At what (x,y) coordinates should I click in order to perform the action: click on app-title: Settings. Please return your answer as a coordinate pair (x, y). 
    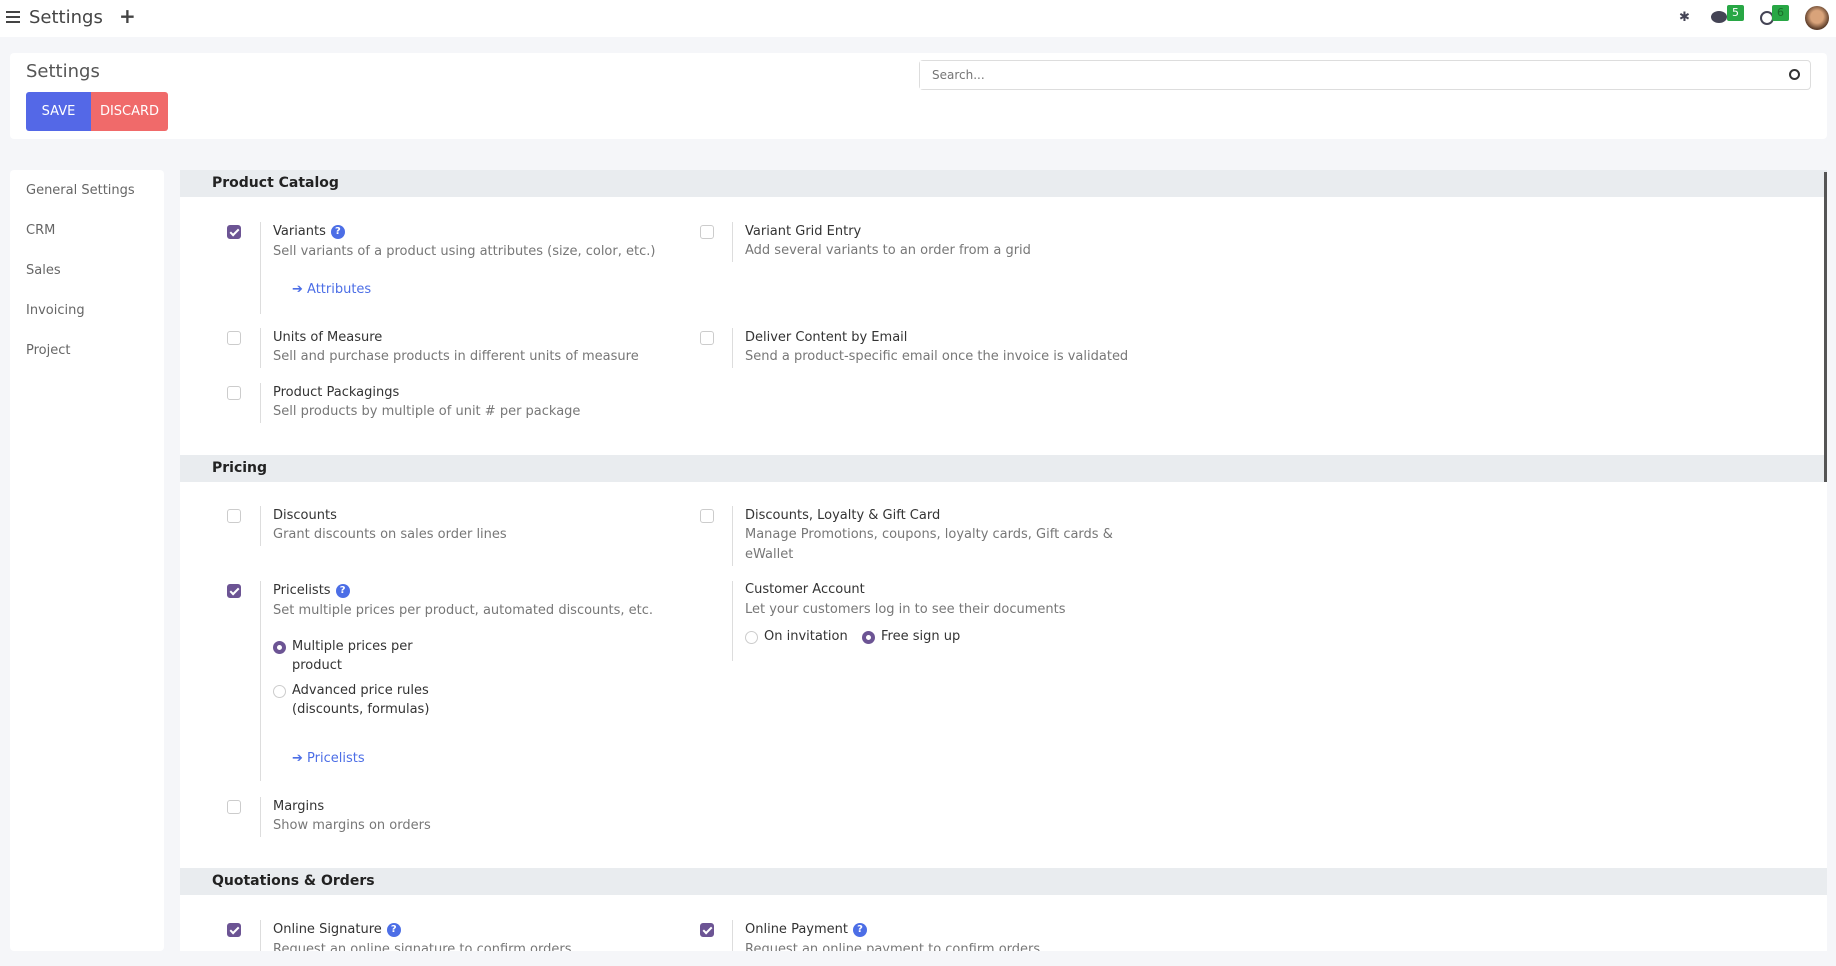
    Looking at the image, I should click on (66, 17).